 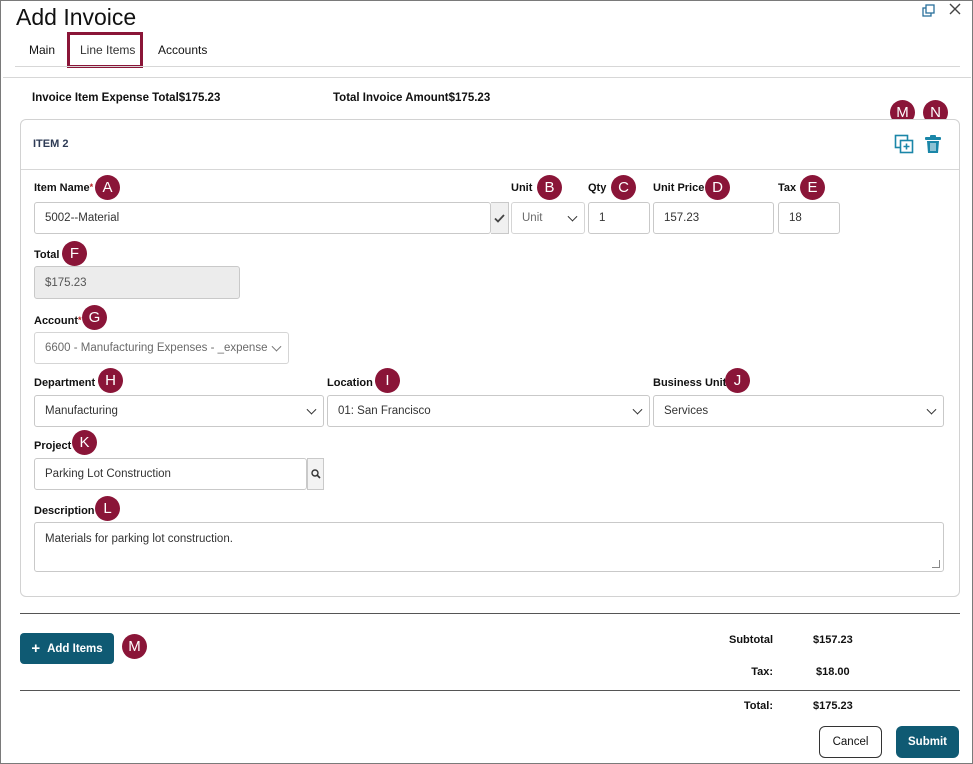 What do you see at coordinates (549, 187) in the screenshot?
I see `callout-b: B` at bounding box center [549, 187].